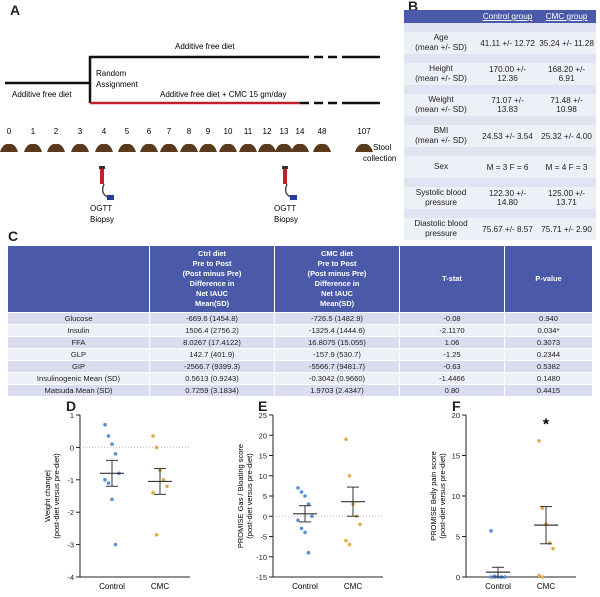 This screenshot has height=597, width=600. What do you see at coordinates (127, 131) in the screenshot?
I see `day-tick-5: 5` at bounding box center [127, 131].